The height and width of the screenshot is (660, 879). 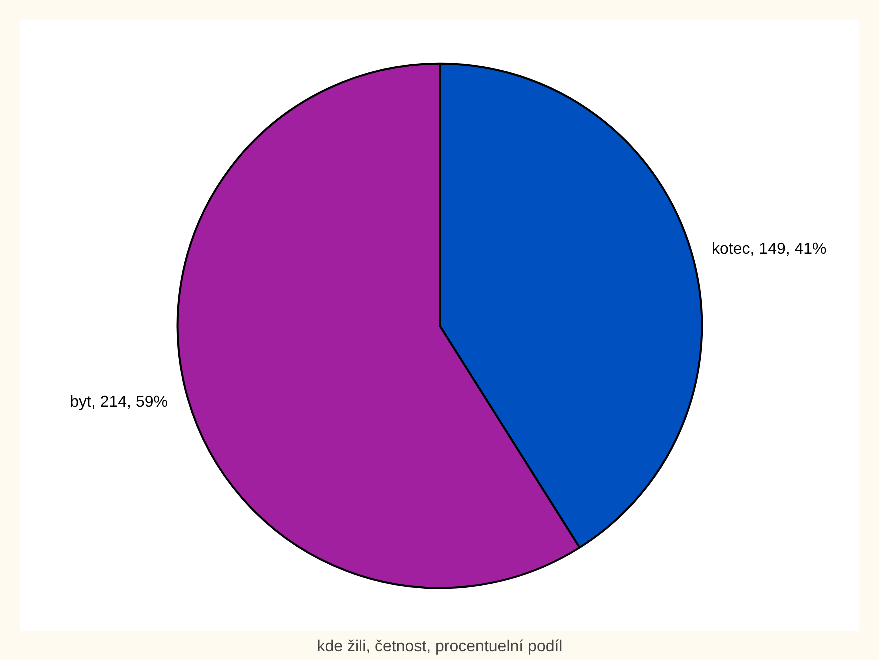 I want to click on text: kde žili, četnost, procentuelní podíl, so click(x=440, y=647).